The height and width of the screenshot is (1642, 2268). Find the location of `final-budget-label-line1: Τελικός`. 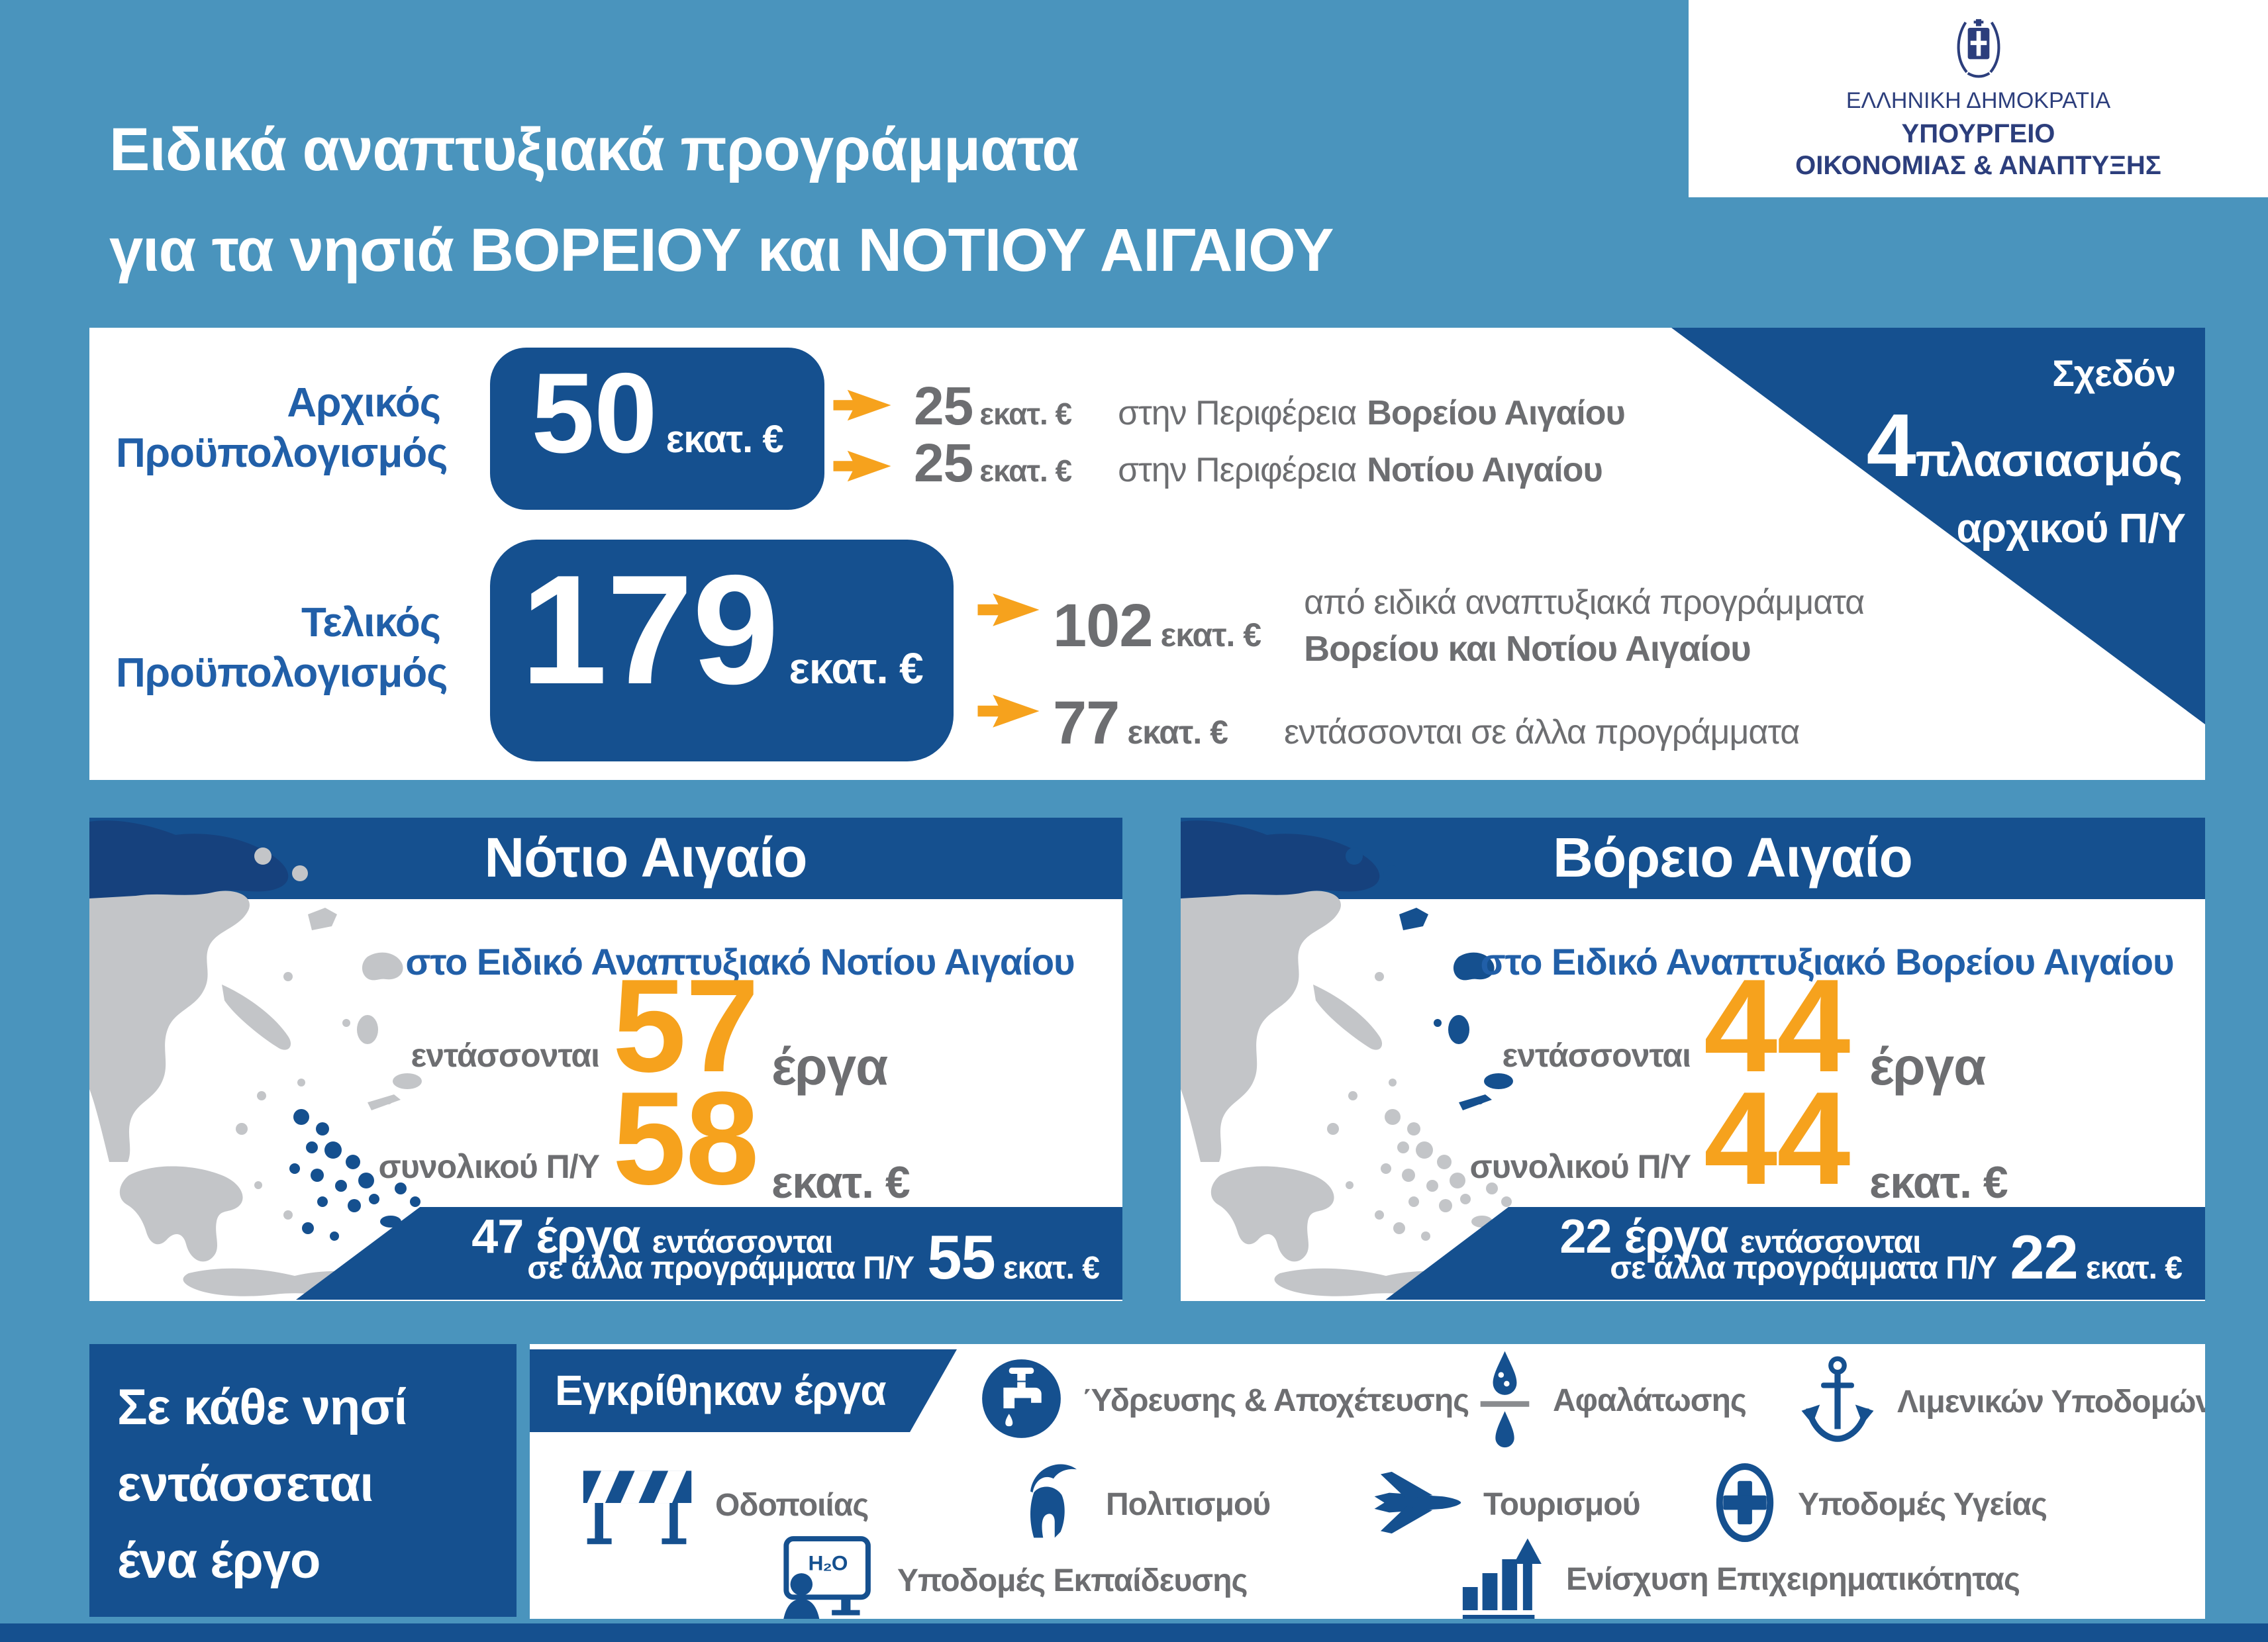

final-budget-label-line1: Τελικός is located at coordinates (371, 623).